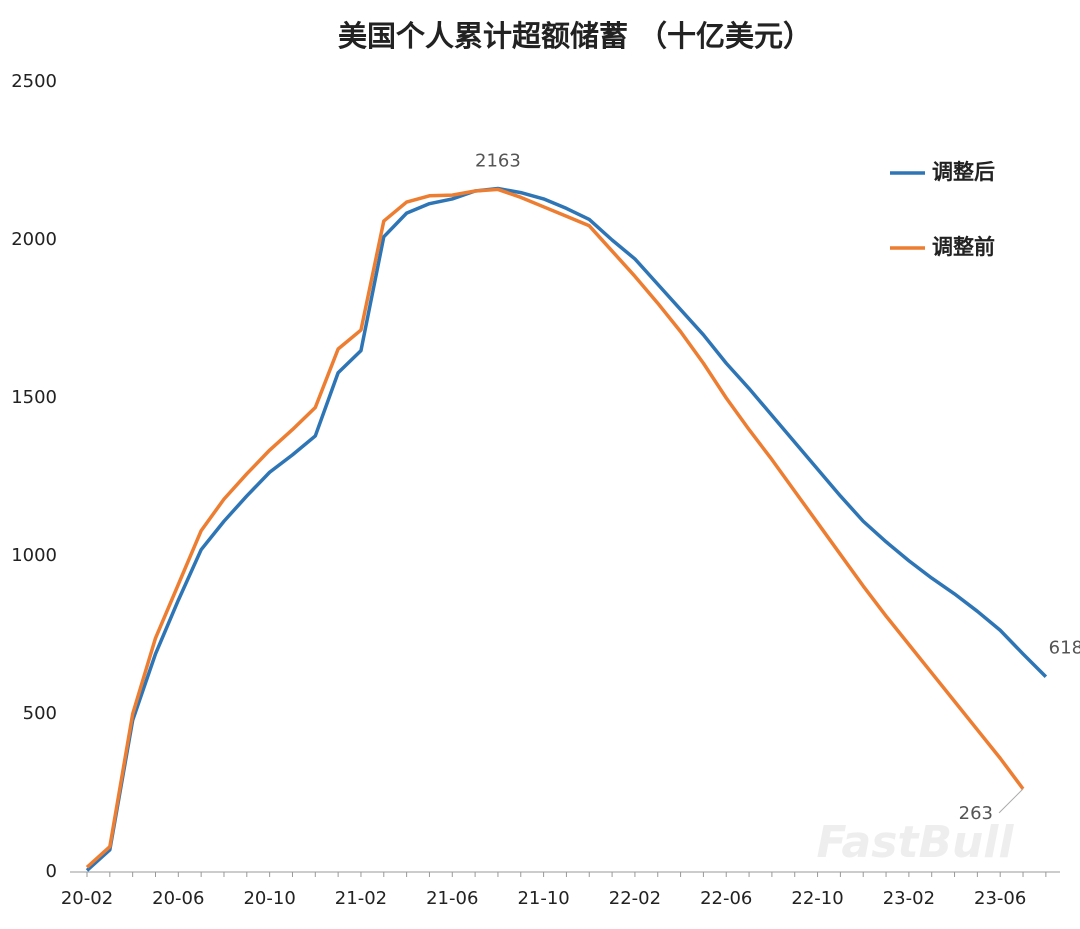 This screenshot has width=1080, height=929. Describe the element at coordinates (269, 898) in the screenshot. I see `x-tick-label: 20-10` at that location.